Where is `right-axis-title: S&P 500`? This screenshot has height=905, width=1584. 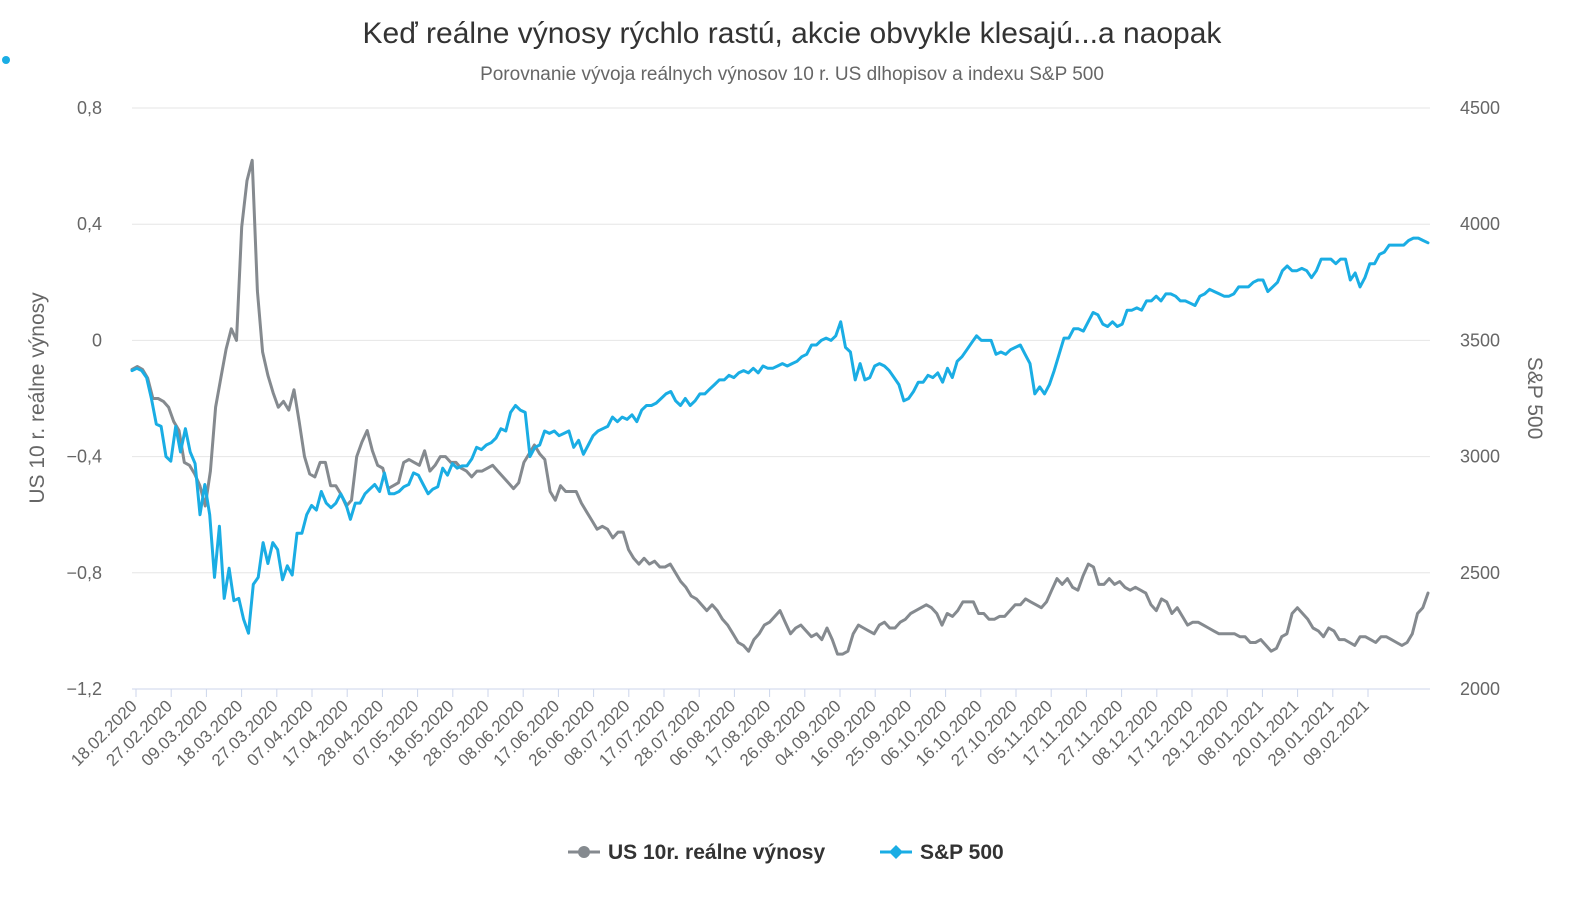 right-axis-title: S&P 500 is located at coordinates (1534, 398).